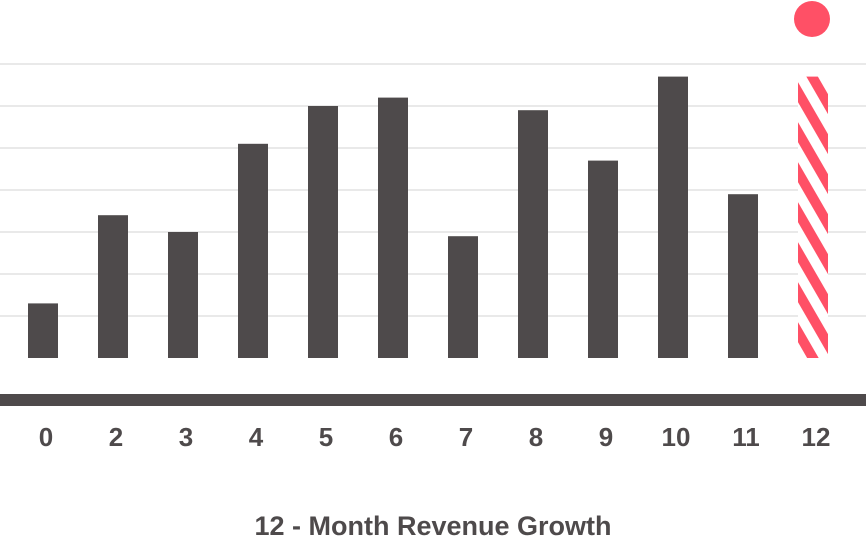 Image resolution: width=866 pixels, height=538 pixels. I want to click on x-tick-label: 2, so click(116, 437).